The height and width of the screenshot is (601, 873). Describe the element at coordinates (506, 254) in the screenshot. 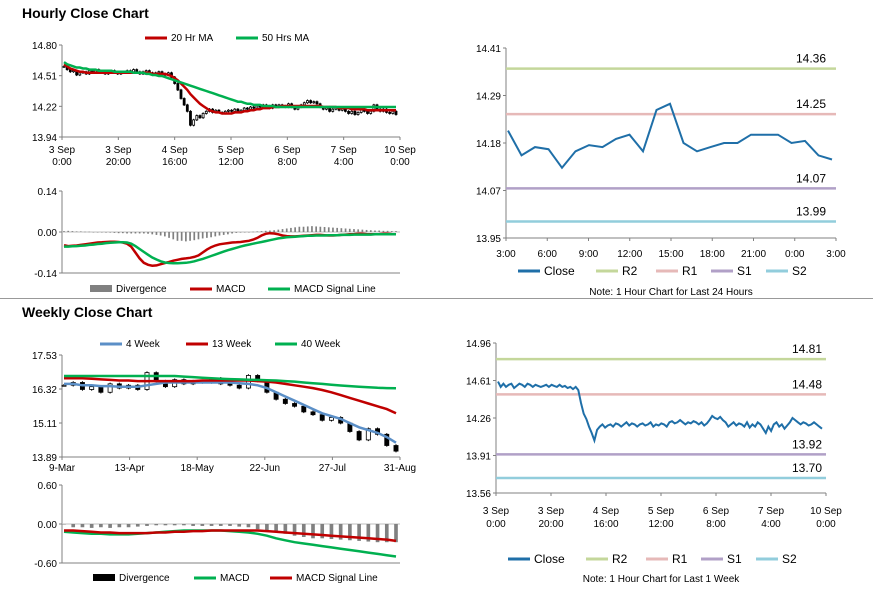

I see `hourly-pivot-xtick-label: 3:00` at that location.